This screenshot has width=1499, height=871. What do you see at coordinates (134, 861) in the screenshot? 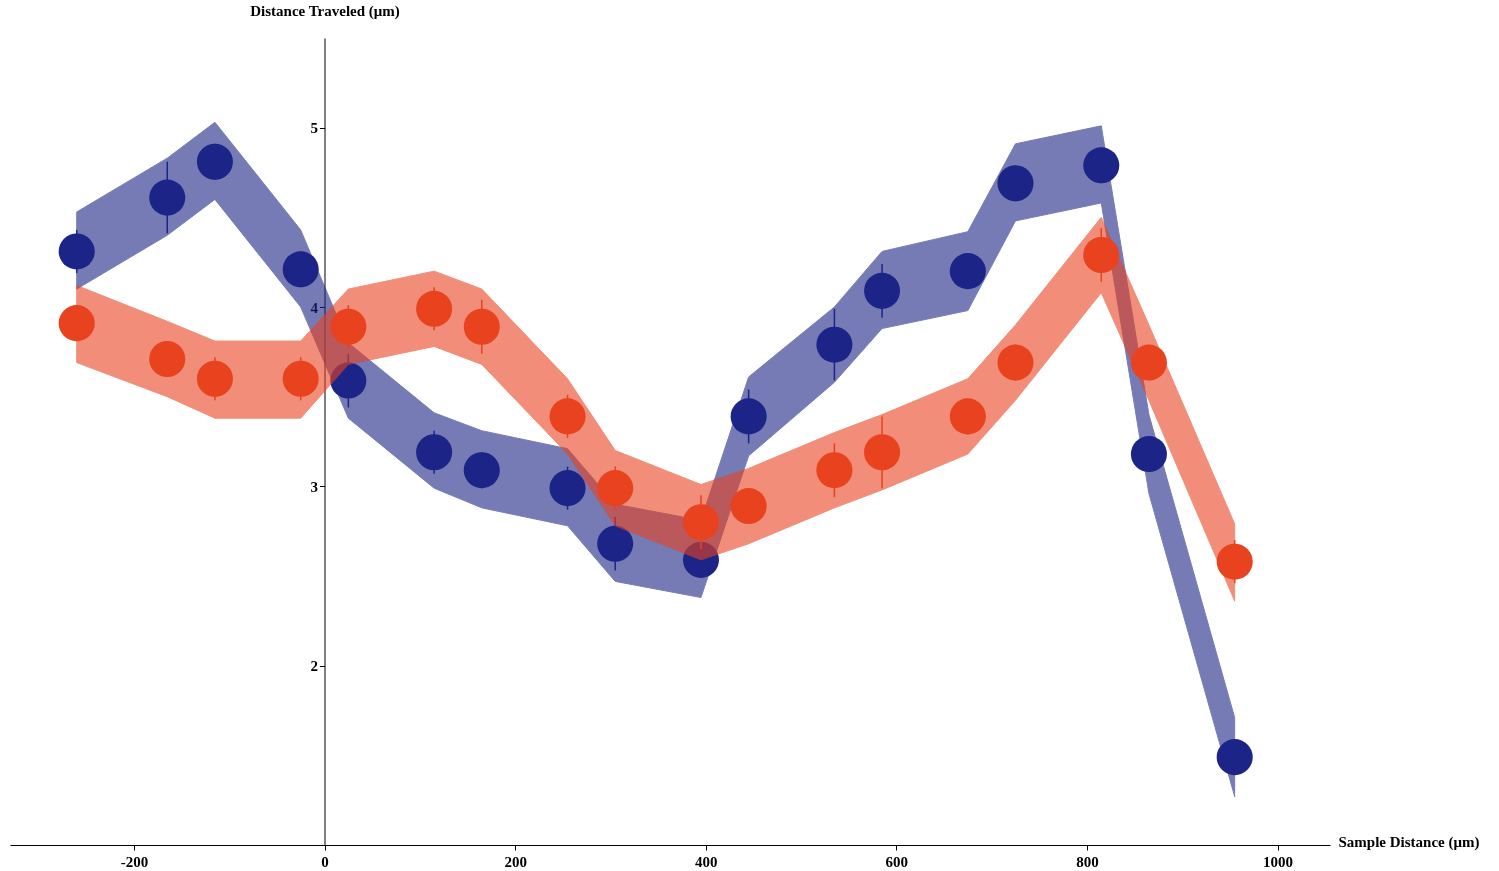
I see `x-tick-label: -200` at bounding box center [134, 861].